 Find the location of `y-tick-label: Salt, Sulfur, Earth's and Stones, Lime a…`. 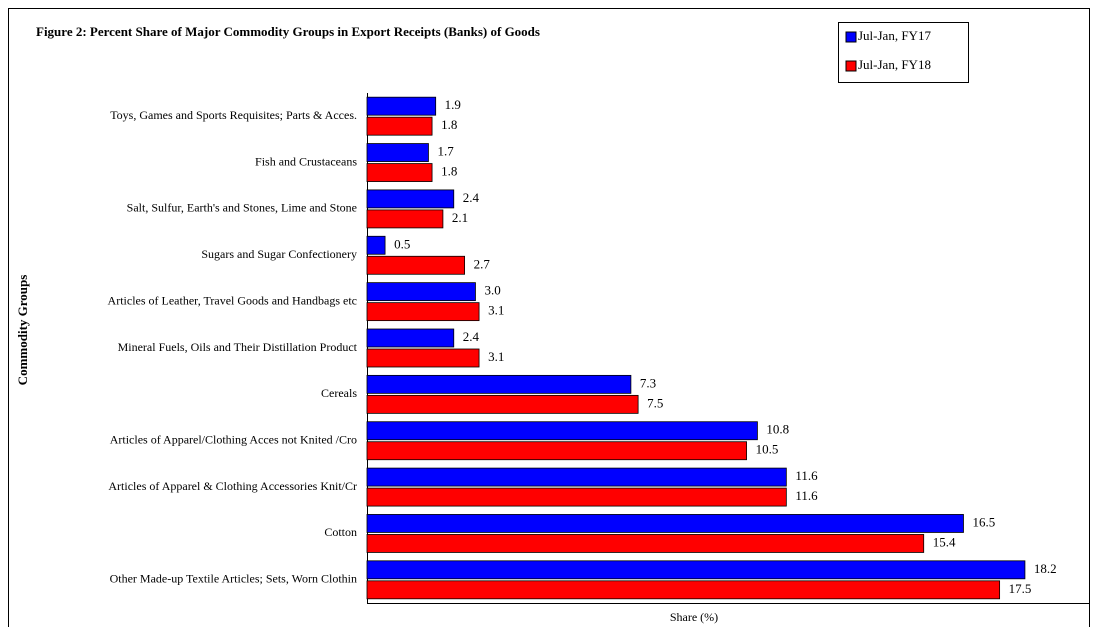

y-tick-label: Salt, Sulfur, Earth's and Stones, Lime a… is located at coordinates (242, 208).